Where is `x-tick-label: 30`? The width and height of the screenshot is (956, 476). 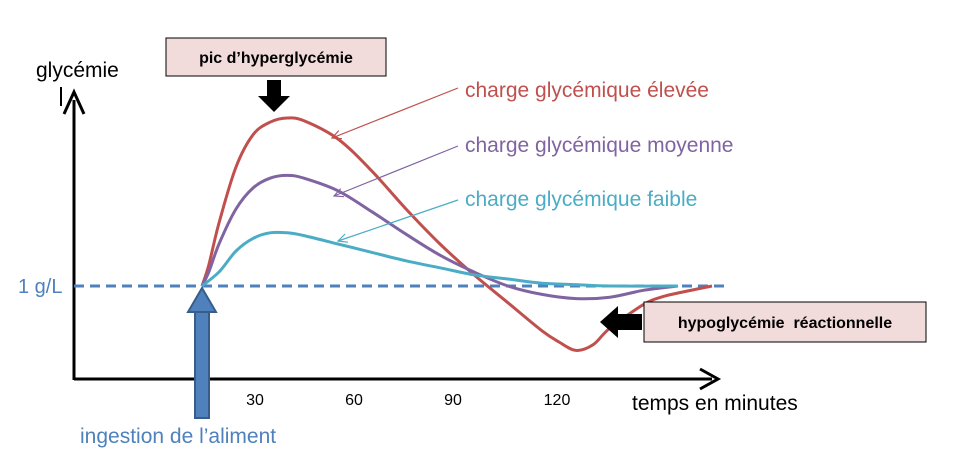
x-tick-label: 30 is located at coordinates (255, 400).